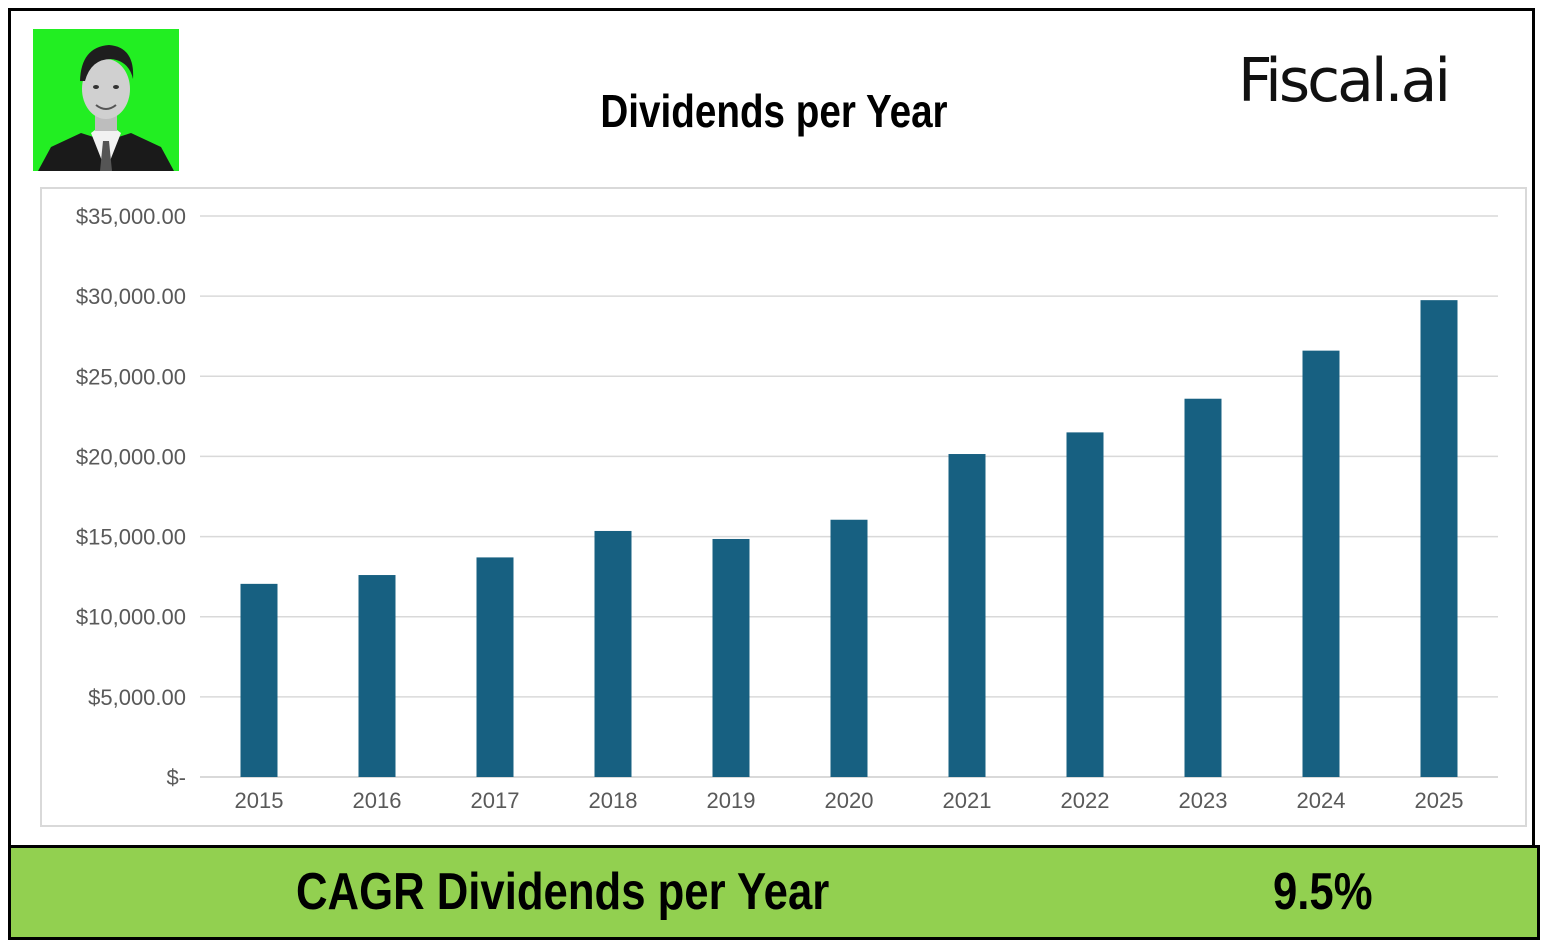 The image size is (1548, 946). I want to click on x-tick-label: 2018, so click(613, 800).